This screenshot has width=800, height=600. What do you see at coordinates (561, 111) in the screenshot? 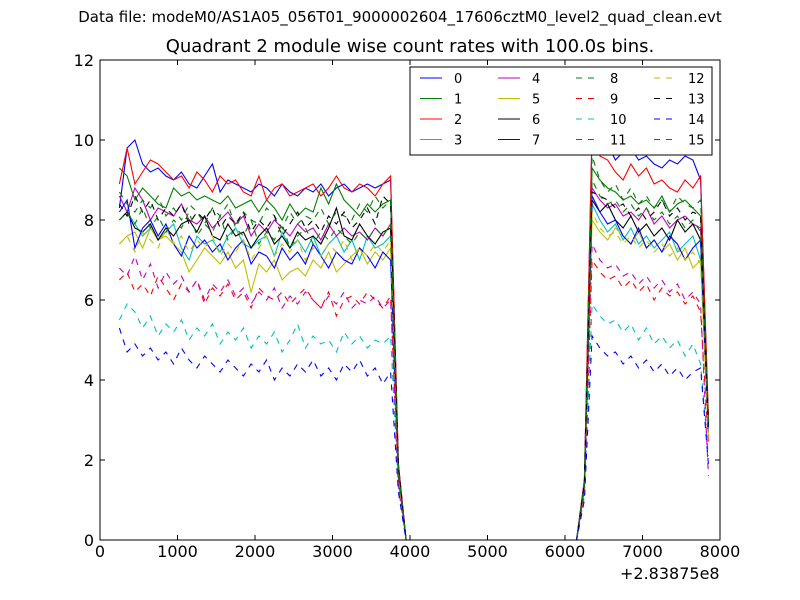
I see `legend-frame` at bounding box center [561, 111].